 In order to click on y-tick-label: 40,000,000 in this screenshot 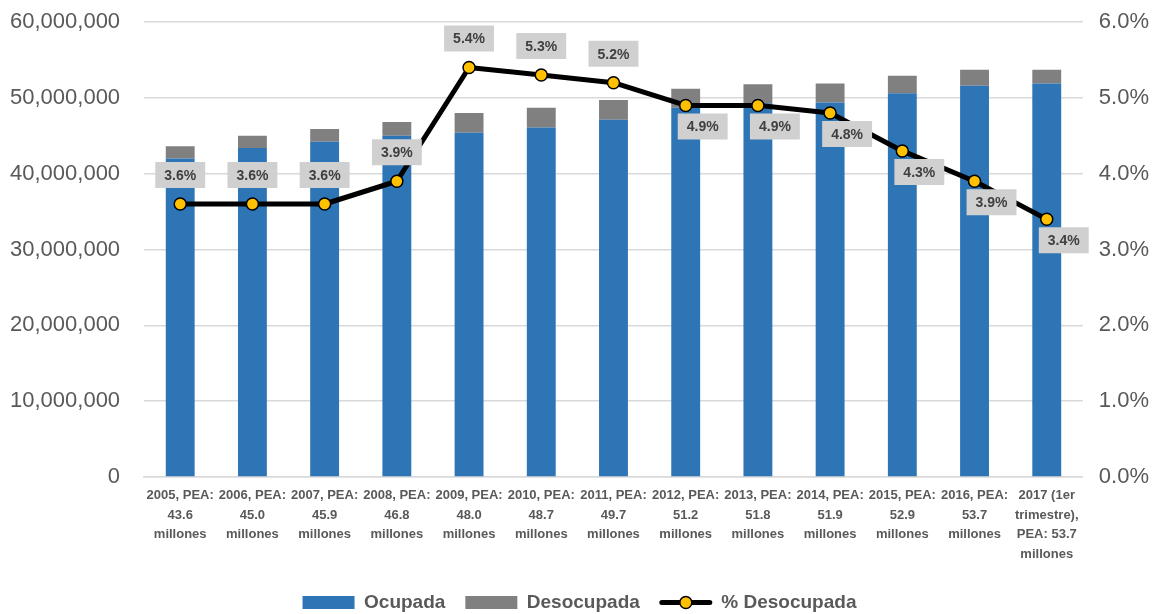, I will do `click(65, 172)`.